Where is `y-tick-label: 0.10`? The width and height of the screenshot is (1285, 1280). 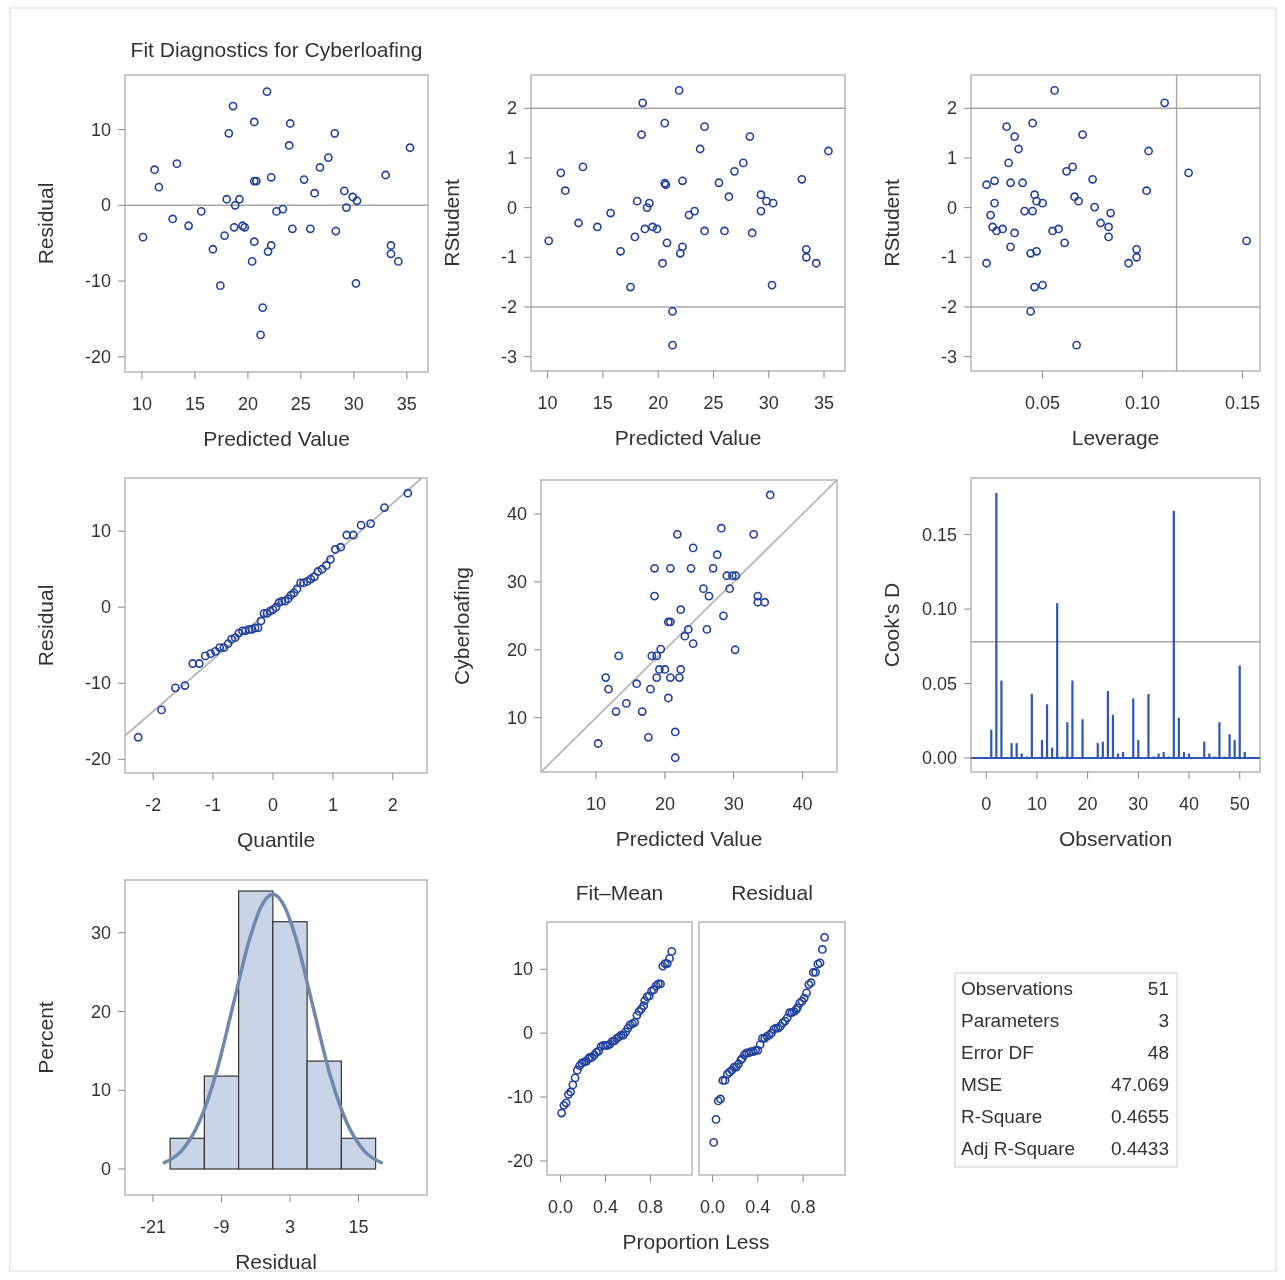 y-tick-label: 0.10 is located at coordinates (939, 609).